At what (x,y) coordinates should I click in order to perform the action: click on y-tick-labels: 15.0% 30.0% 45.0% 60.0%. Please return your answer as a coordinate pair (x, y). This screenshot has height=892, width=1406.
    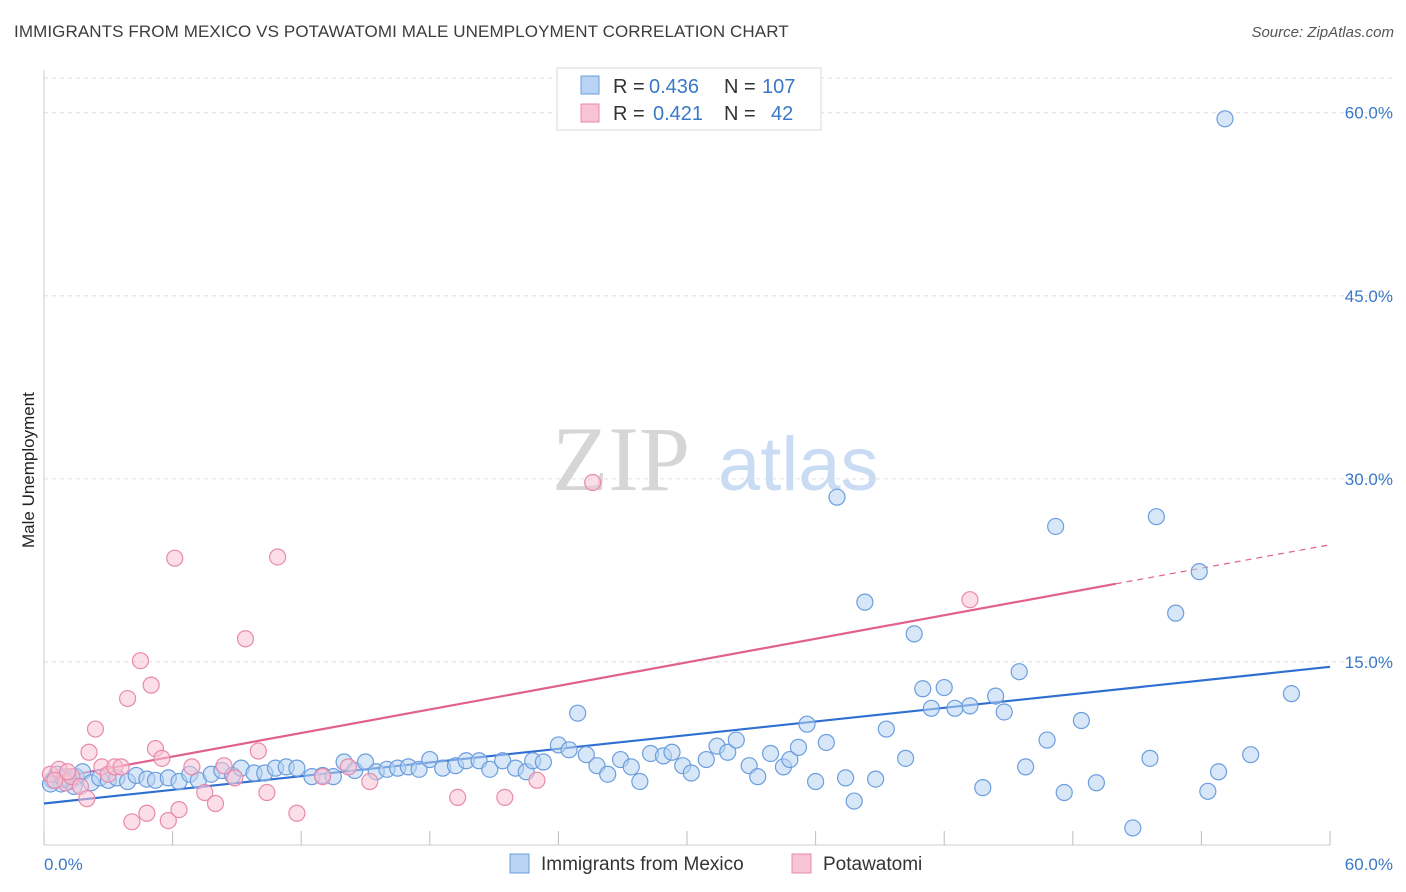
    Looking at the image, I should click on (1369, 388).